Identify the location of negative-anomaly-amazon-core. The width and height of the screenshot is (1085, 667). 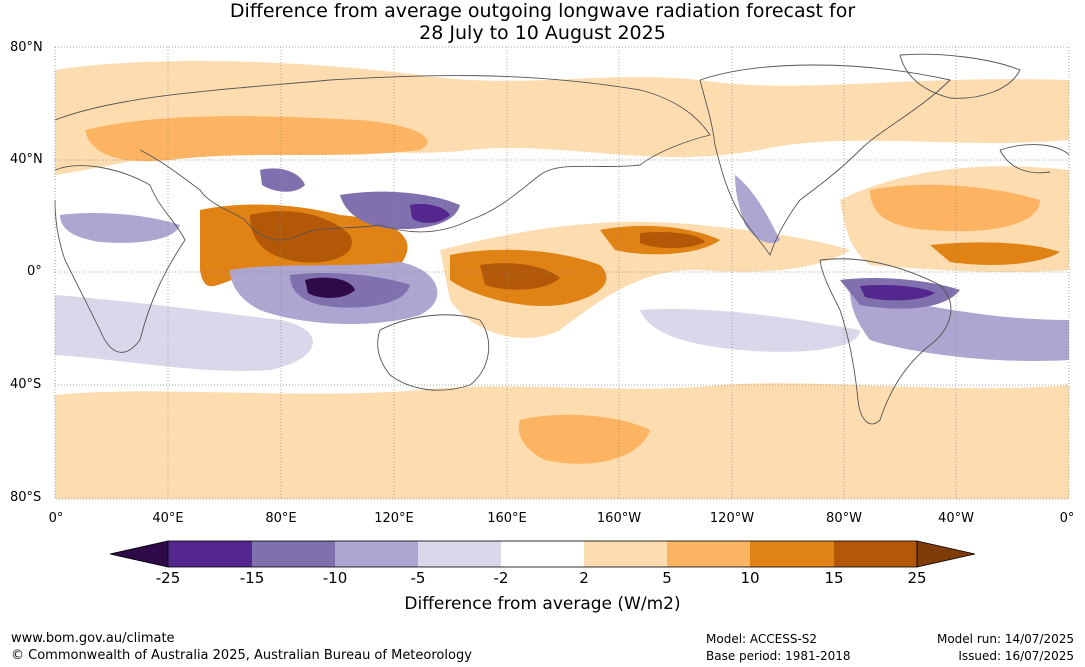
(897, 292).